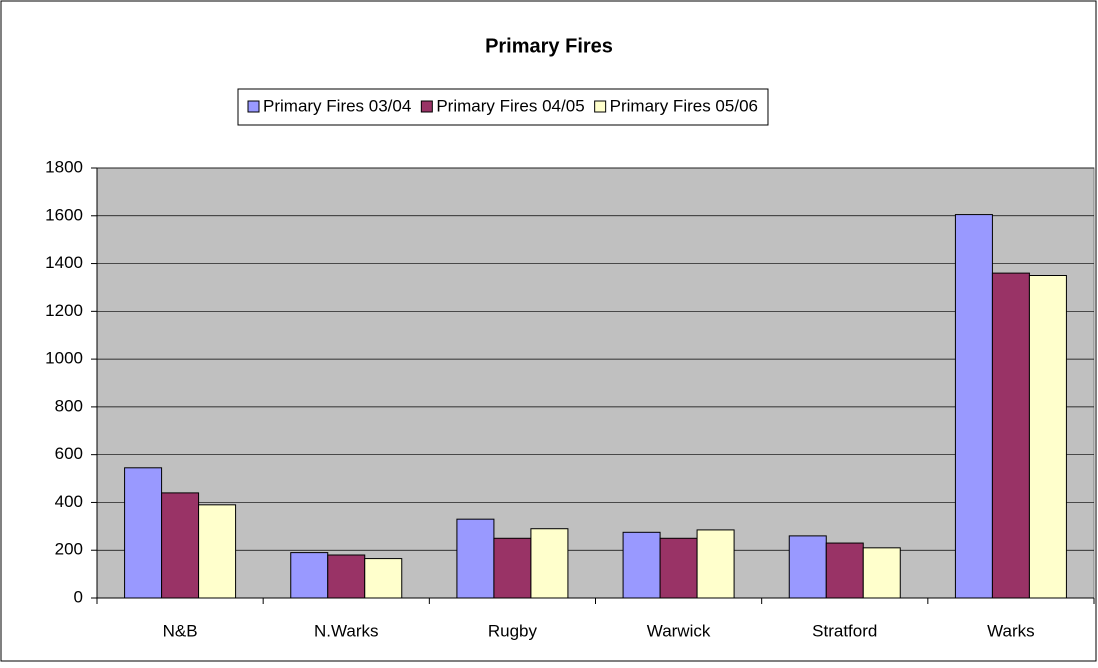  I want to click on y-tick-label: 800, so click(69, 405).